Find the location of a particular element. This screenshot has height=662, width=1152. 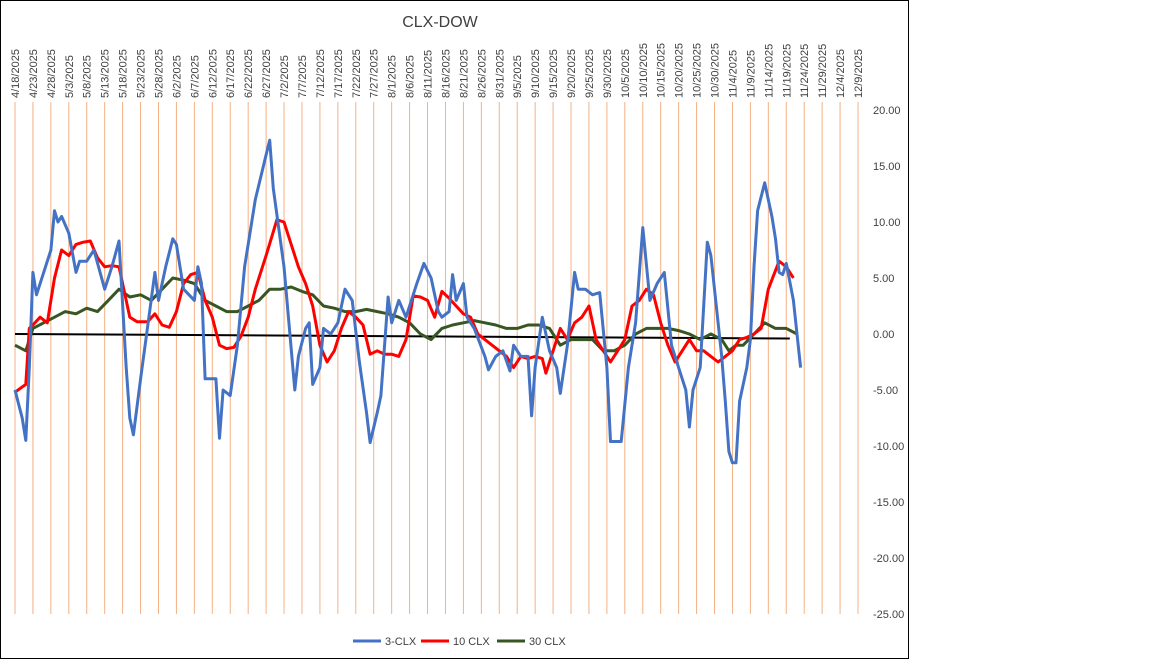

x-tick-label: 8/31/2025 is located at coordinates (500, 73).